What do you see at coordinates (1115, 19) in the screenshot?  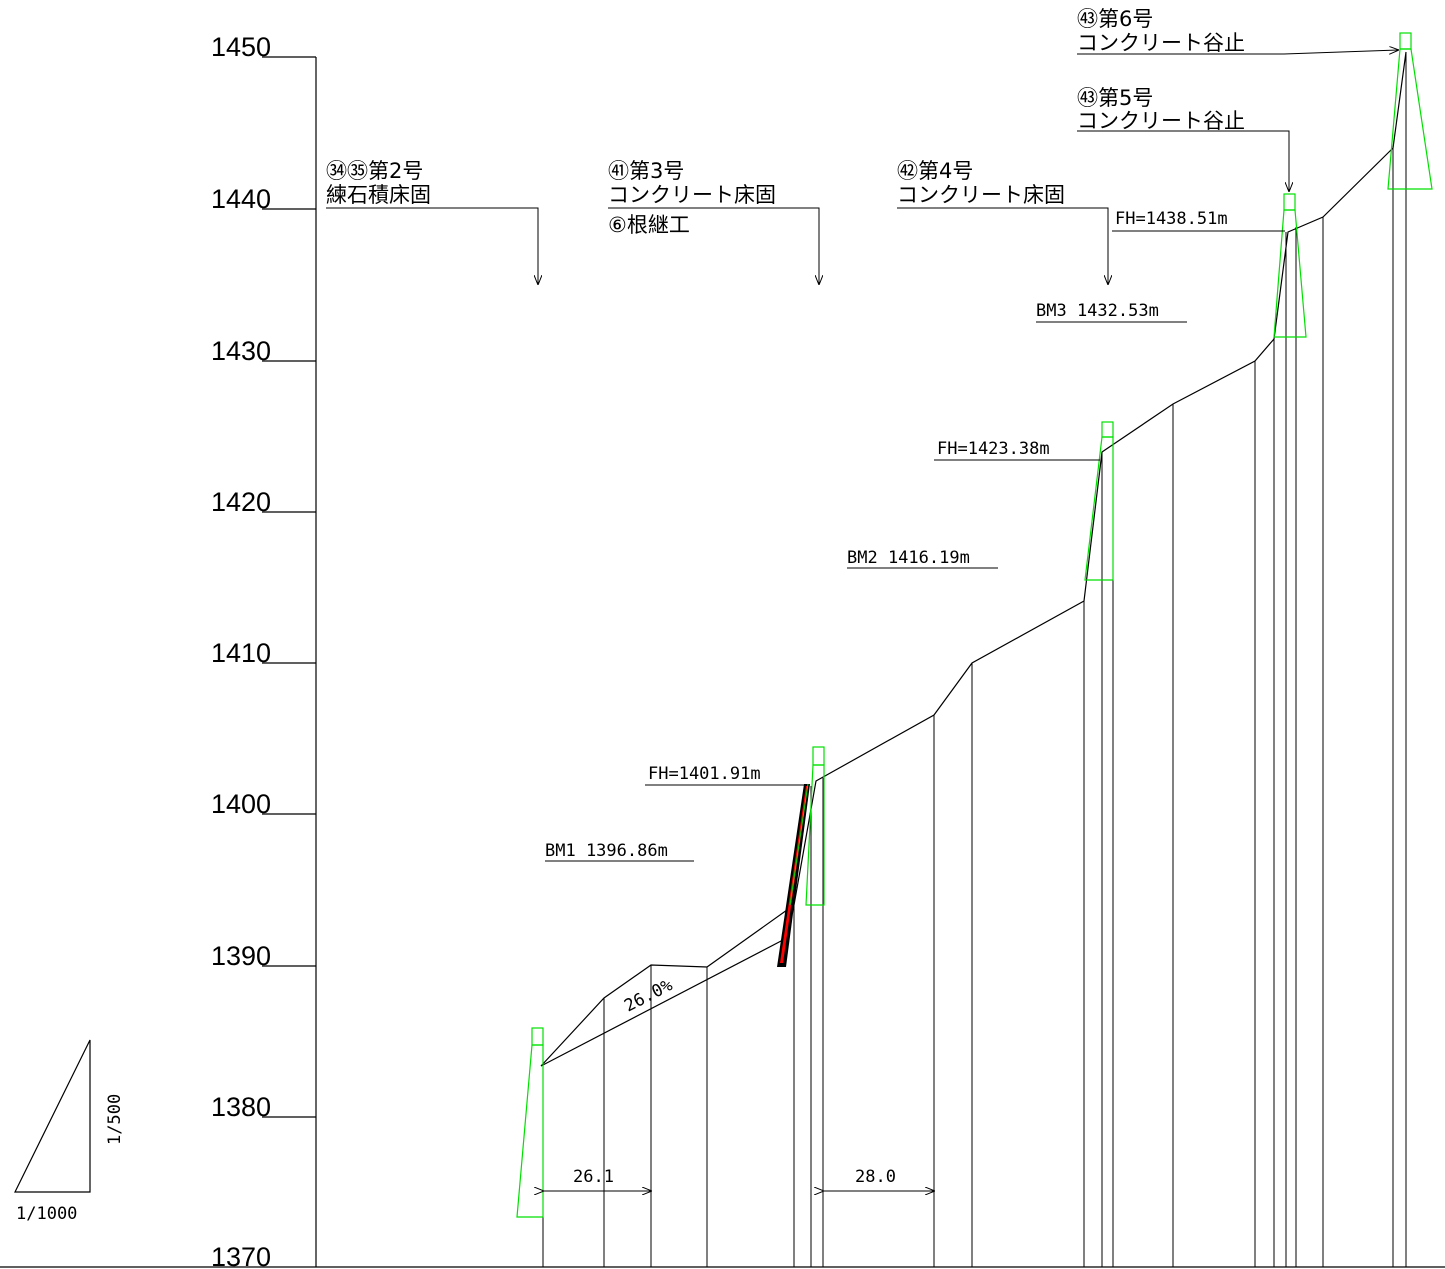 I see `structure-6-number: ㊸第6号` at bounding box center [1115, 19].